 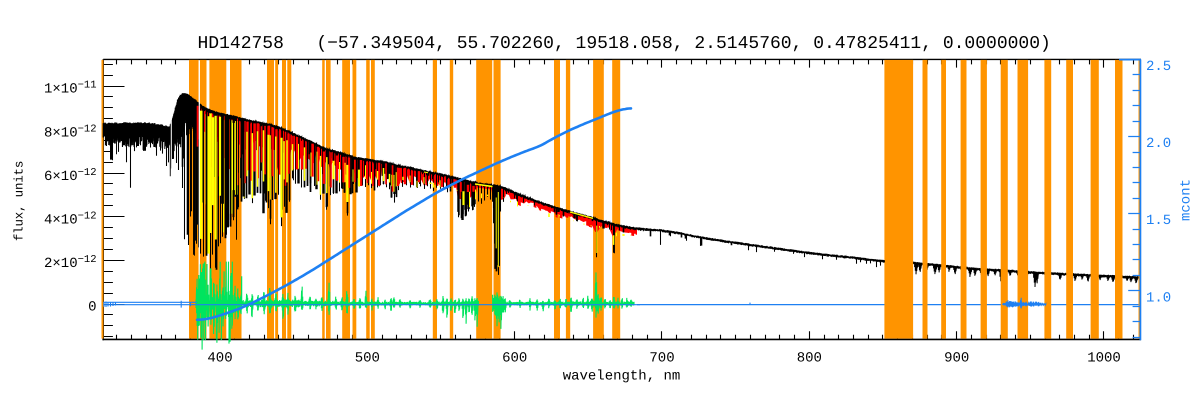 What do you see at coordinates (1158, 144) in the screenshot?
I see `svg-text: 2.0` at bounding box center [1158, 144].